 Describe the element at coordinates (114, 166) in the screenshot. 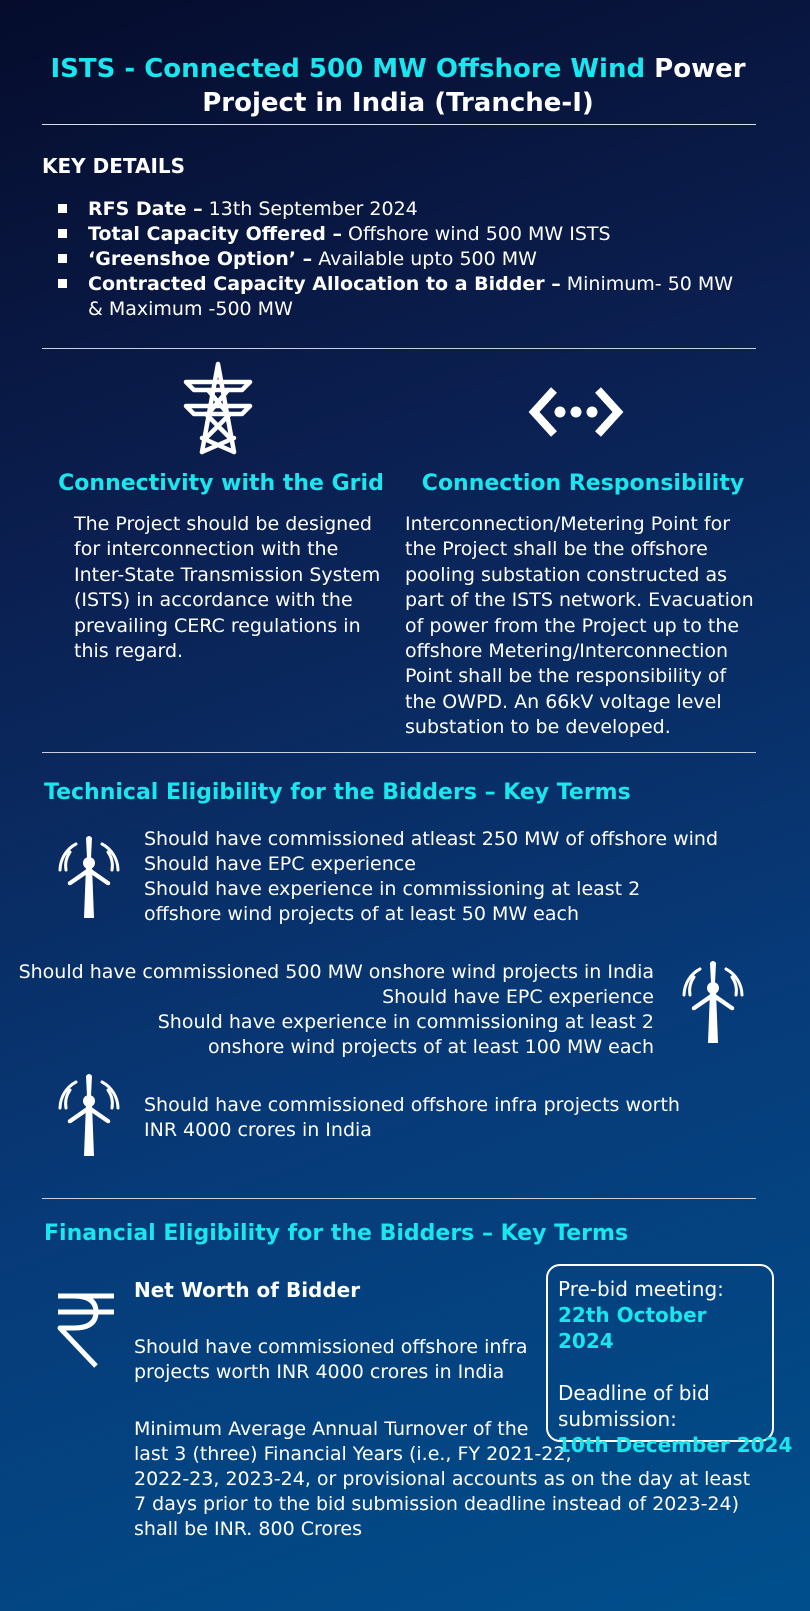

I see `key-details-heading: KEY DETAILS` at that location.